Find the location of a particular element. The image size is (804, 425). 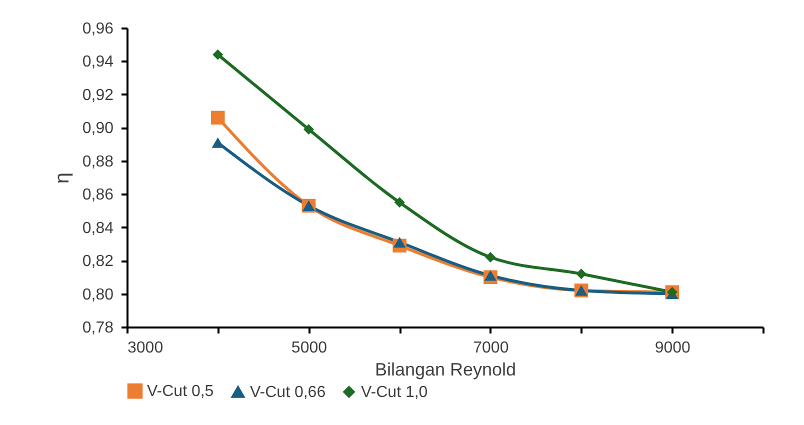

y-tick-label: 0,80 is located at coordinates (98, 295).